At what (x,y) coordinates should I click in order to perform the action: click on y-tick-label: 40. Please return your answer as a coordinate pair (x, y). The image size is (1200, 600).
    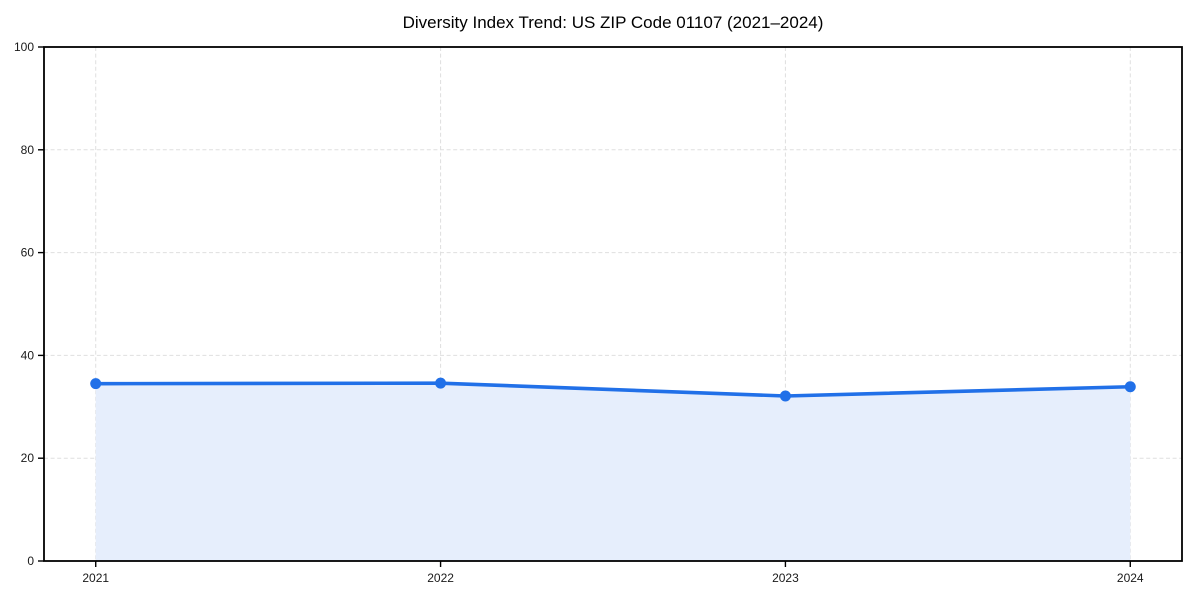
    Looking at the image, I should click on (28, 355).